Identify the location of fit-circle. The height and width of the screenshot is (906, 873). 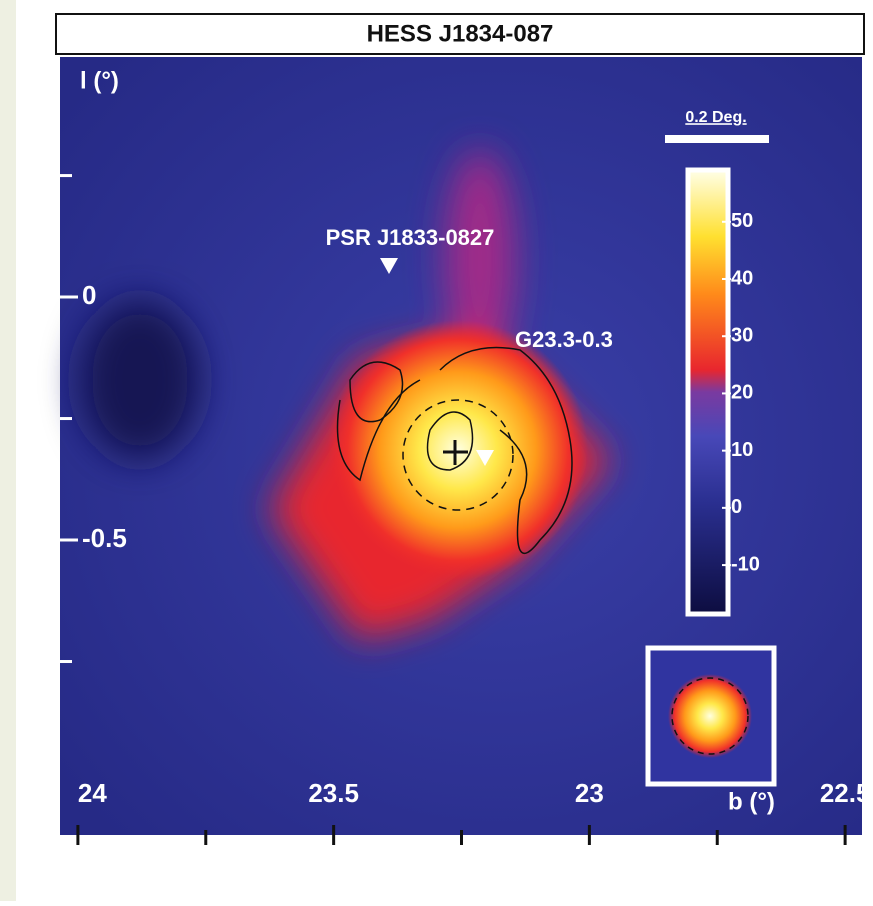
(458, 455).